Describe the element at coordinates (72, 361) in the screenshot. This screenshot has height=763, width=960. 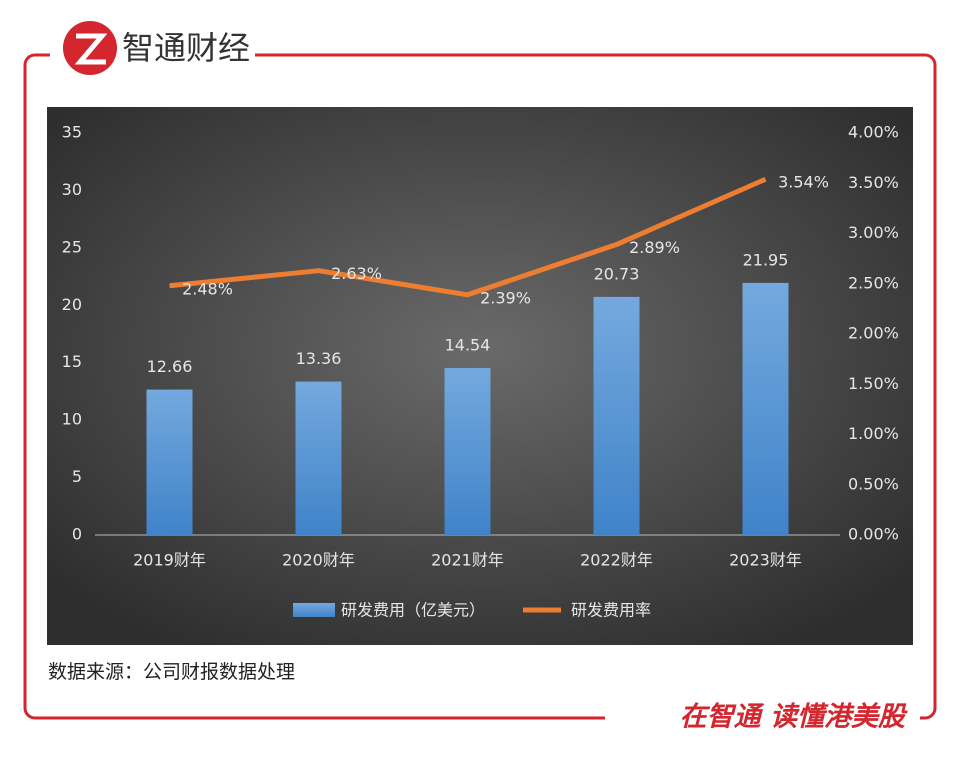
I see `y-tick-label: 15` at that location.